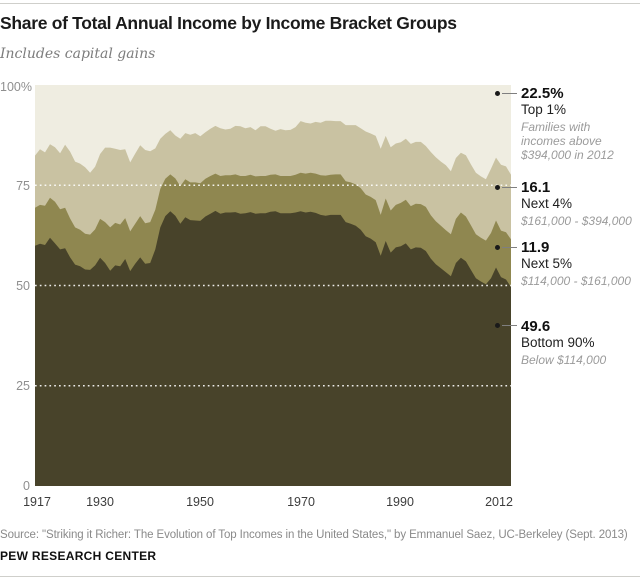 This screenshot has height=582, width=640. Describe the element at coordinates (320, 576) in the screenshot. I see `bottom-divider` at that location.